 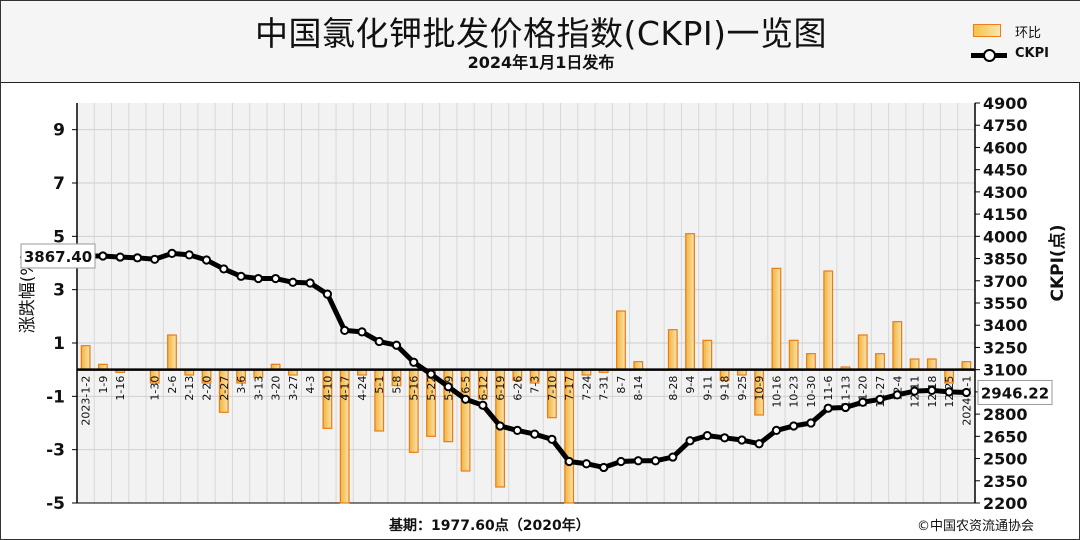 I want to click on x-tick-label: 6-19, so click(x=500, y=388).